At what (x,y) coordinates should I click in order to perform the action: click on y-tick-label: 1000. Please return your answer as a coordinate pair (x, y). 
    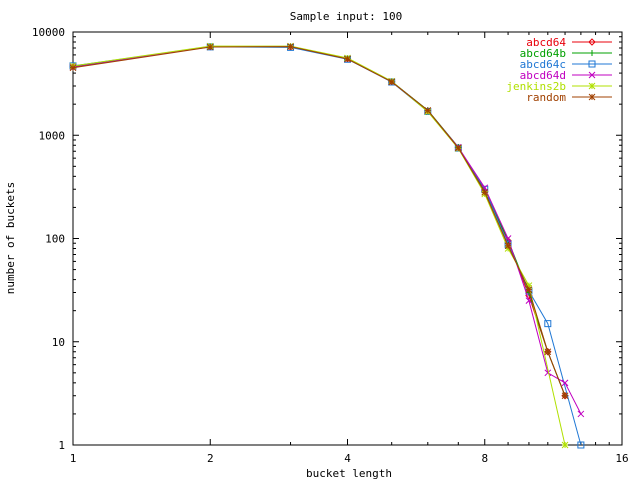
    Looking at the image, I should click on (52, 135).